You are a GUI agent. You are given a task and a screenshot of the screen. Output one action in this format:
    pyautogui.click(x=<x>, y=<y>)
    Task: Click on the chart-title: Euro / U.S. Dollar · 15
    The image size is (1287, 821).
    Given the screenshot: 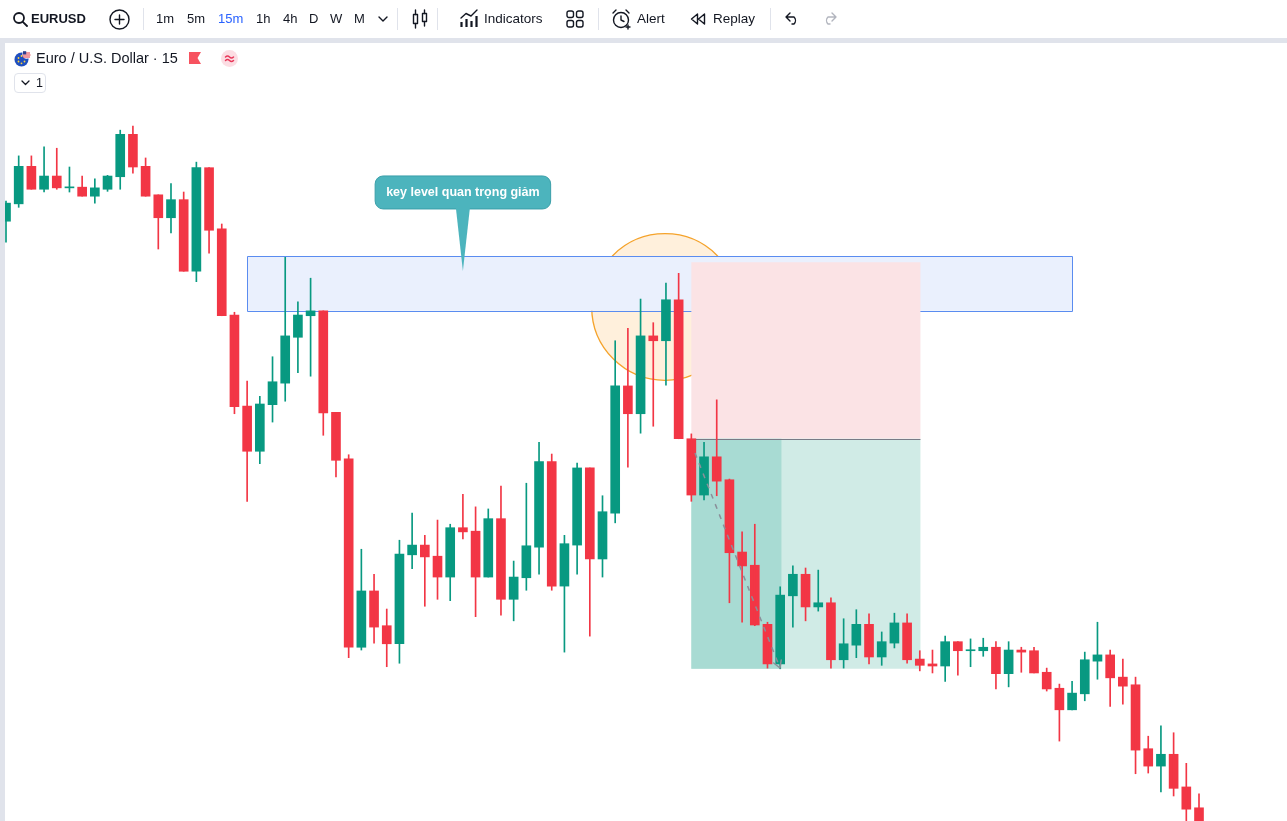 What is the action you would take?
    pyautogui.click(x=107, y=58)
    